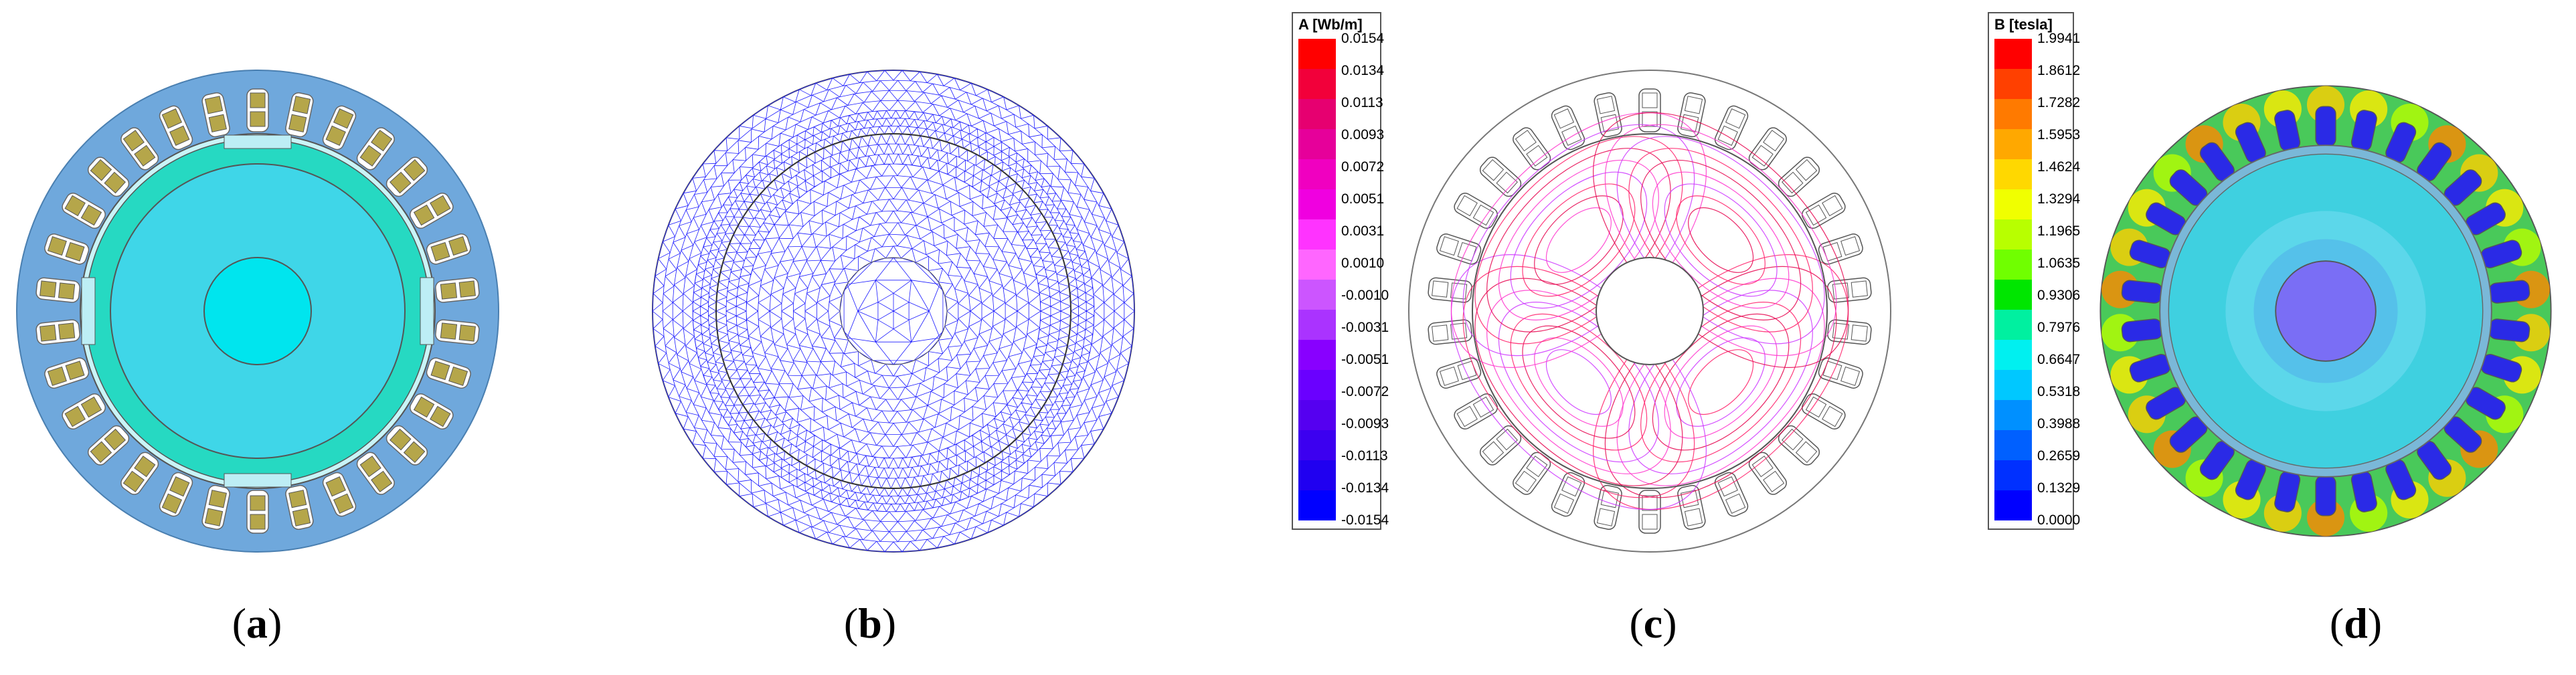 This screenshot has width=2576, height=675. I want to click on legend-density-tick-label: 1.4624, so click(2059, 167).